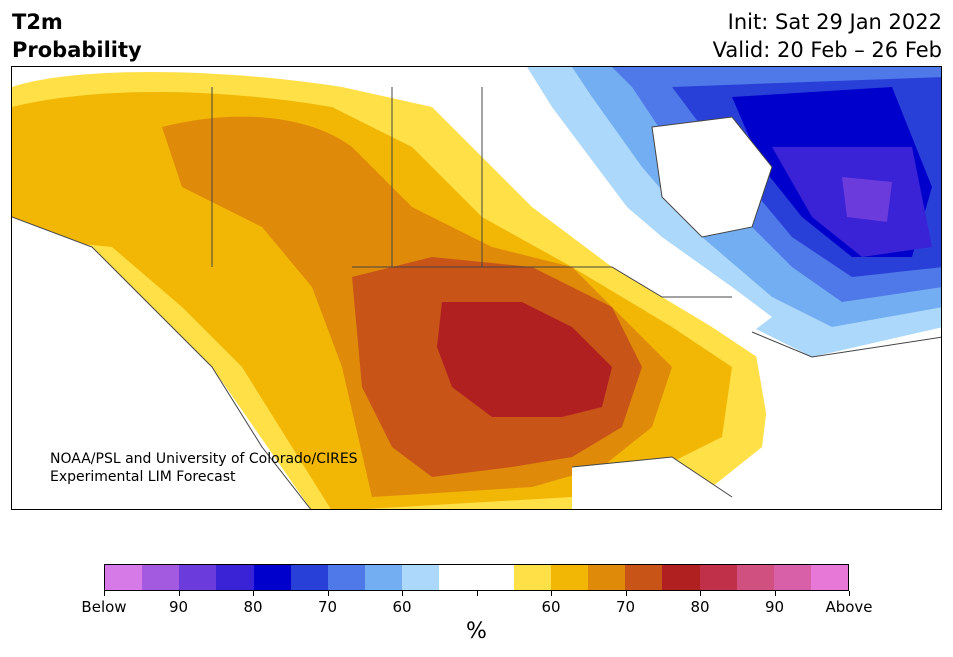 The height and width of the screenshot is (657, 953). I want to click on hudson-bay, so click(712, 177).